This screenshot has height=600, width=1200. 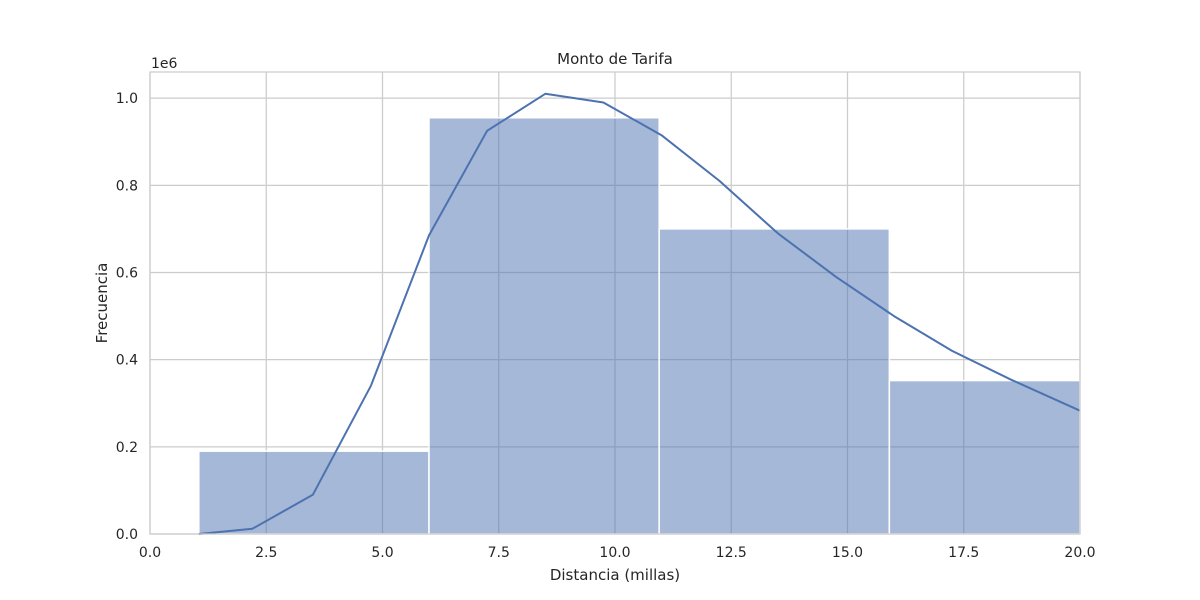 I want to click on x-tick-label: 2.5, so click(x=266, y=553).